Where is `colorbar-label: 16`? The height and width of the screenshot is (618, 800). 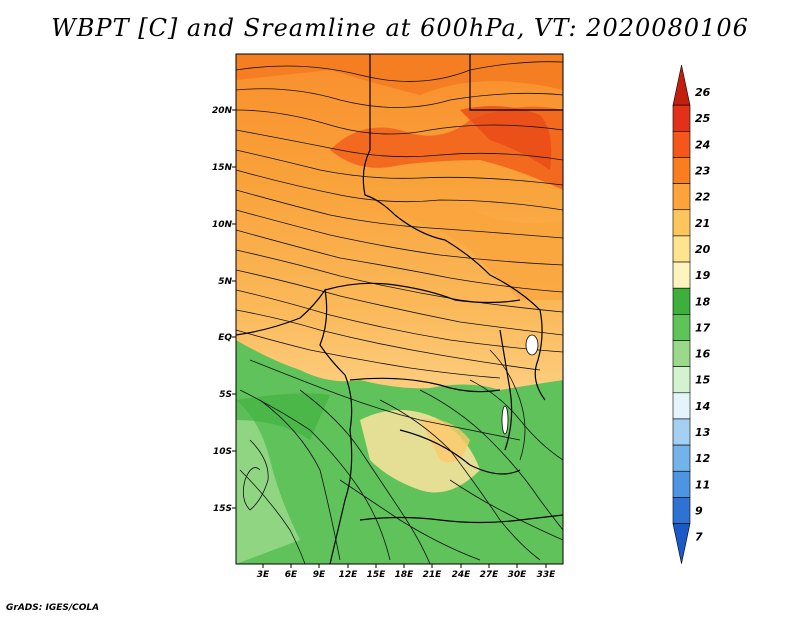 colorbar-label: 16 is located at coordinates (703, 354).